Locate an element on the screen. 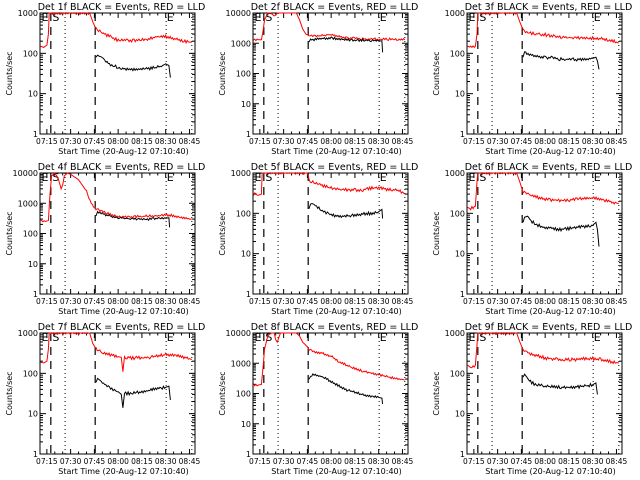  panel-title: Det 5f BLACK = Events, RED = LLD is located at coordinates (335, 167).